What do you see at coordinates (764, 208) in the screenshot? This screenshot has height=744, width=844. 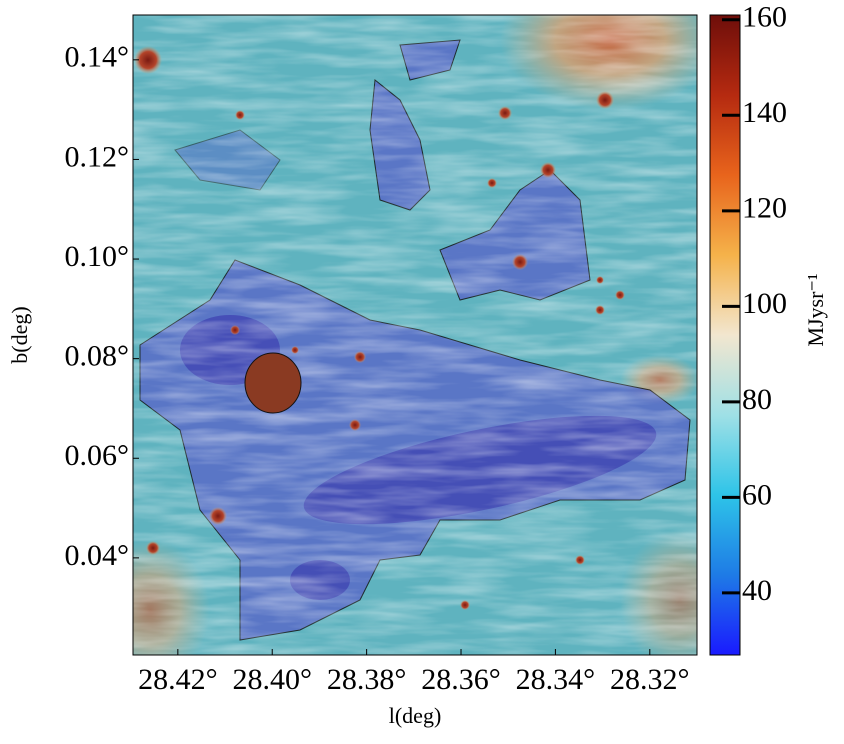 I see `colorbar-tick-label: 120` at bounding box center [764, 208].